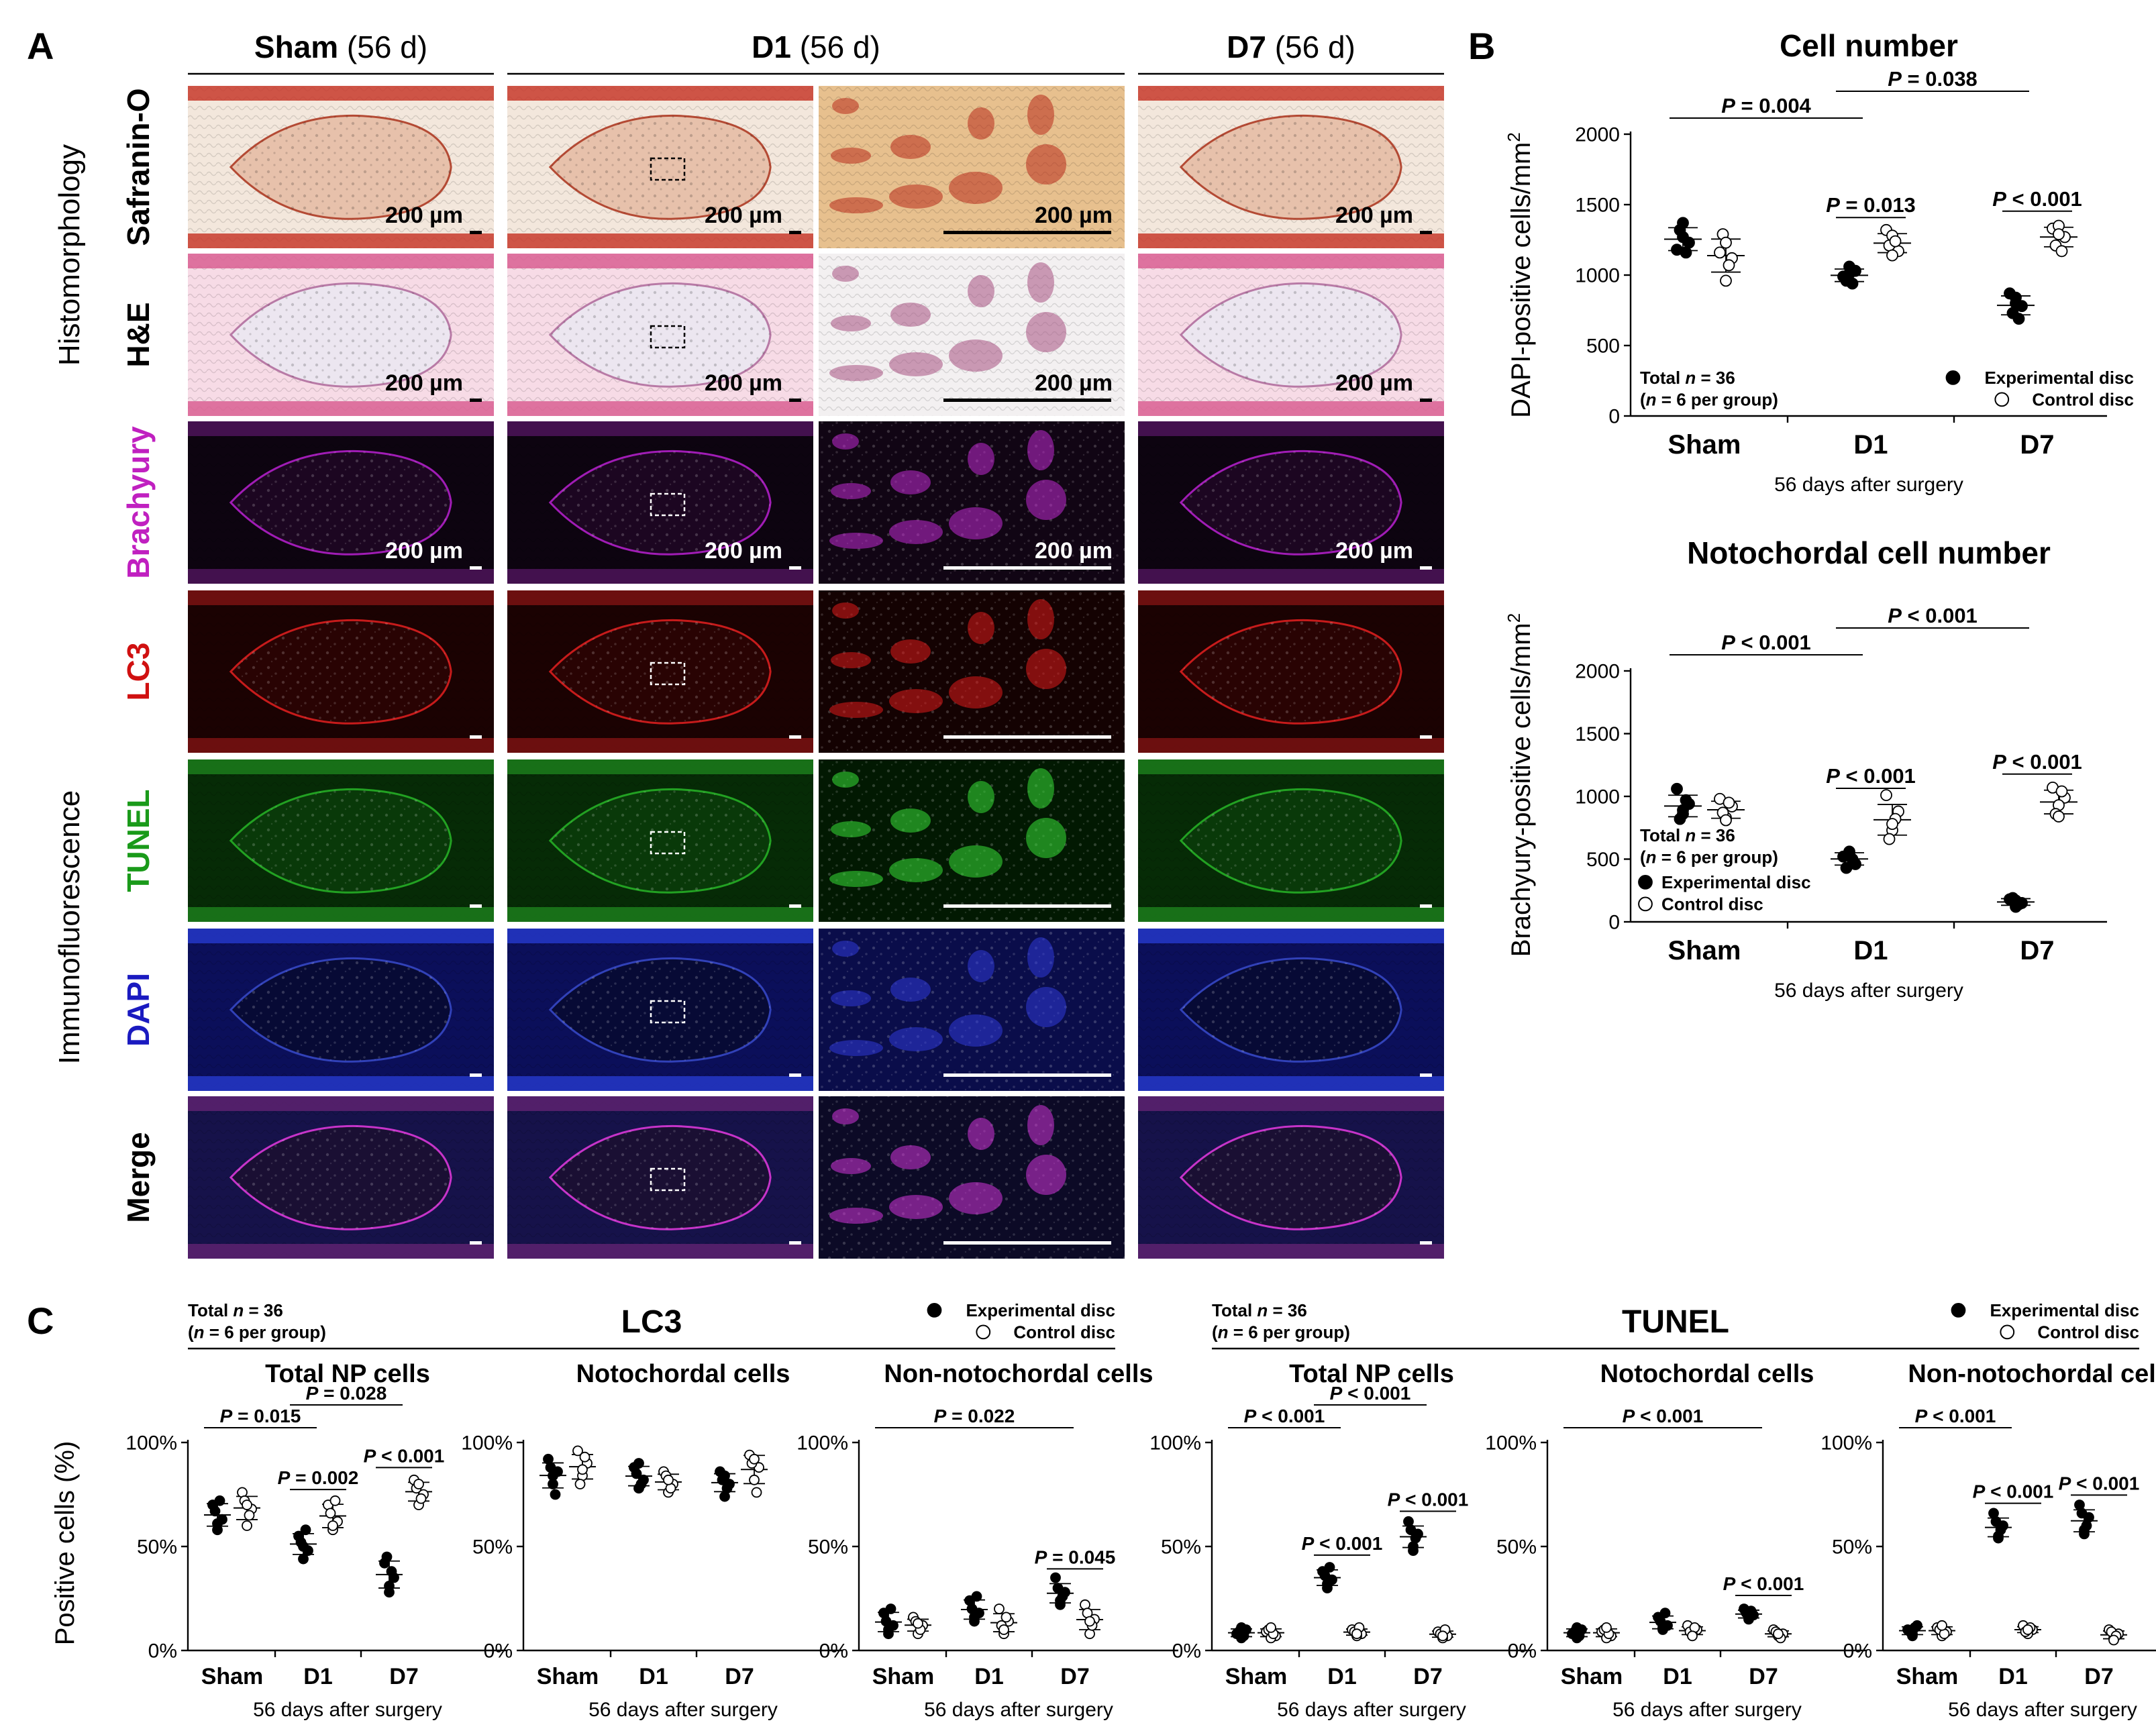  I want to click on chart-title: Notochordal cell number, so click(1869, 552).